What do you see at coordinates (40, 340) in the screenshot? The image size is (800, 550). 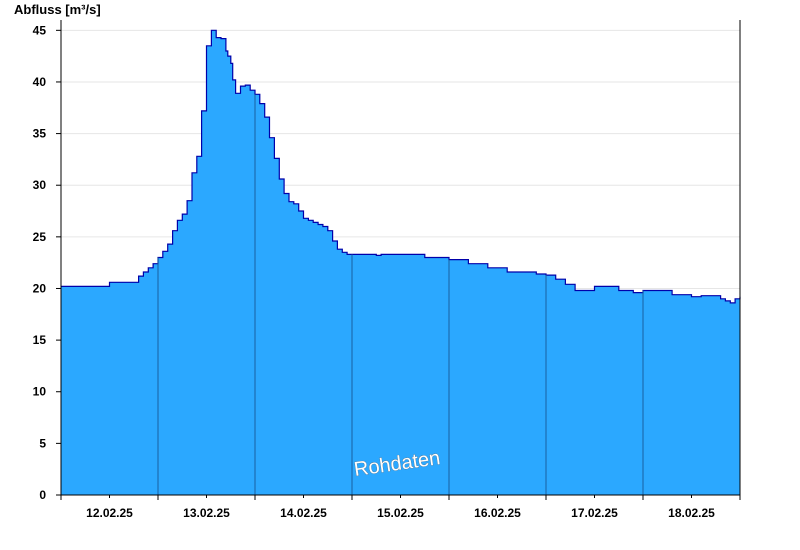 I see `y-tick-label: 15` at bounding box center [40, 340].